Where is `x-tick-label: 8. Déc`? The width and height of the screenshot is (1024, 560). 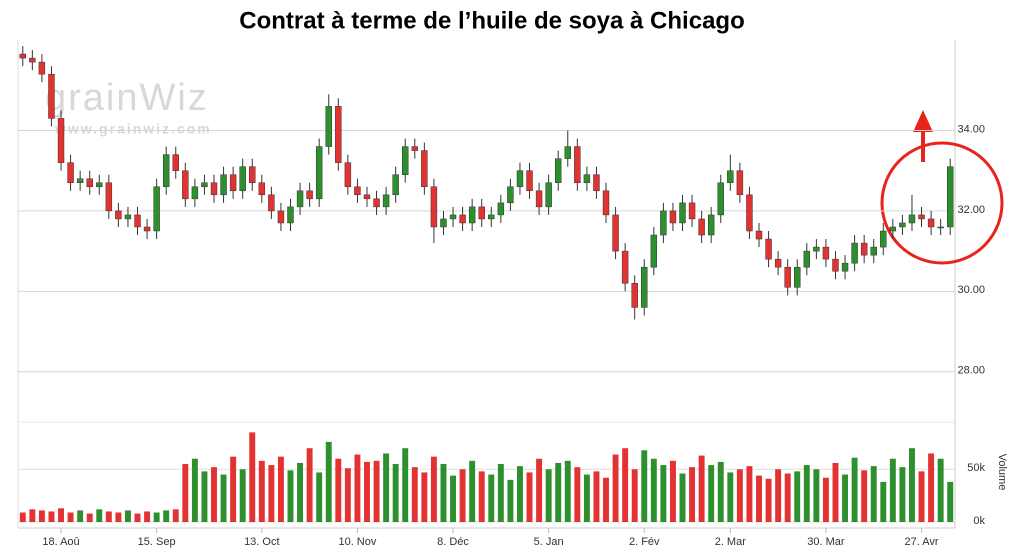 x-tick-label: 8. Déc is located at coordinates (453, 542).